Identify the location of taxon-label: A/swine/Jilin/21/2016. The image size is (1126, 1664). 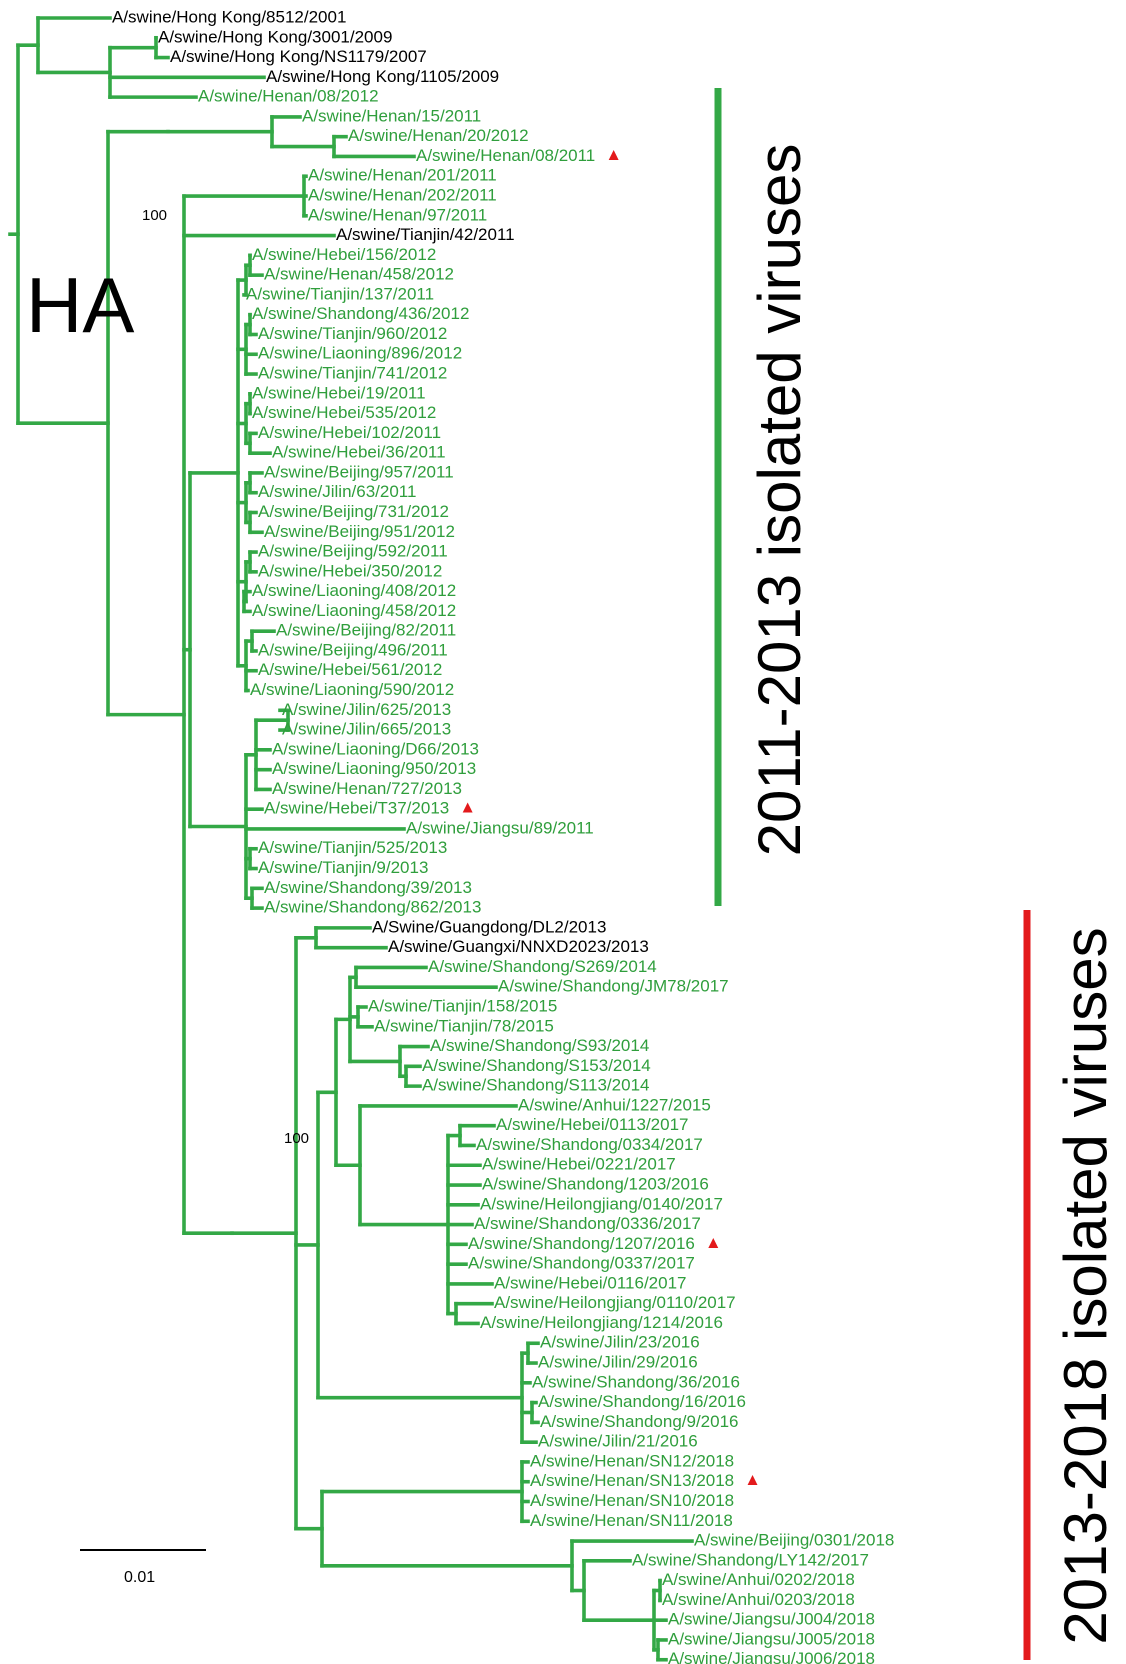
(618, 1441).